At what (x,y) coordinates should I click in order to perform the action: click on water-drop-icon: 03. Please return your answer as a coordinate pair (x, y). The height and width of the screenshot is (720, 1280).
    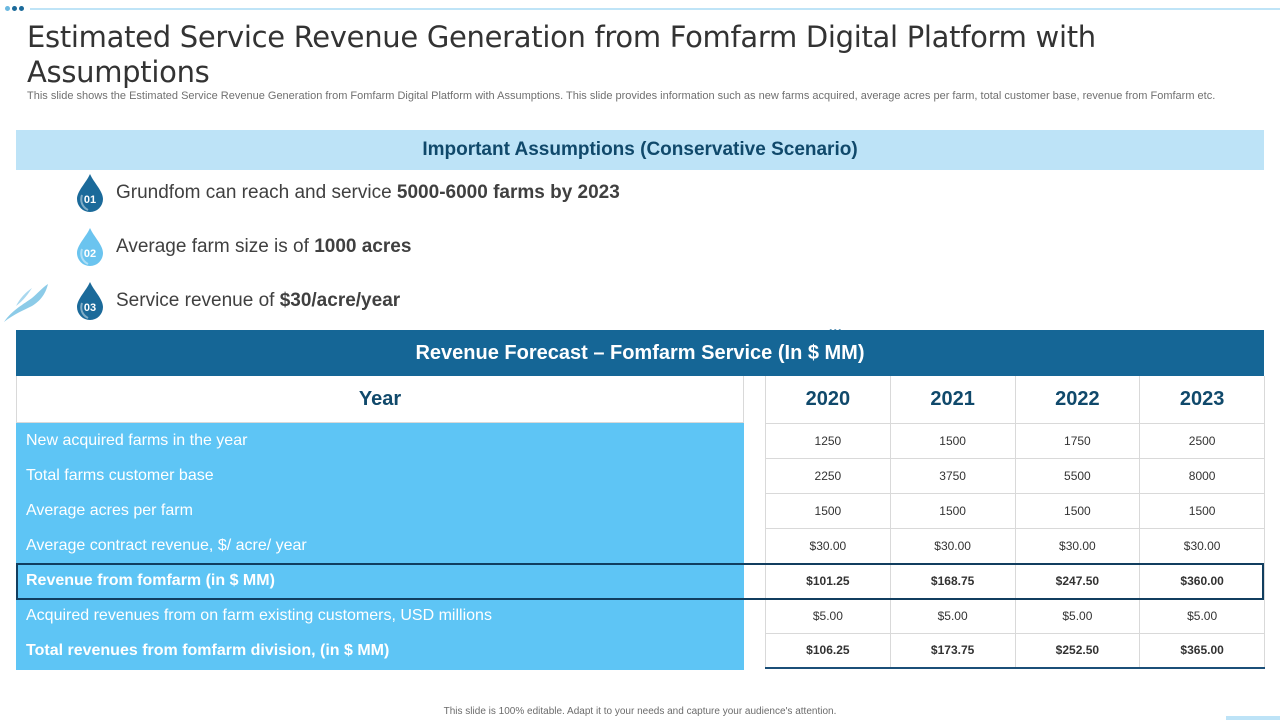
    Looking at the image, I should click on (90, 301).